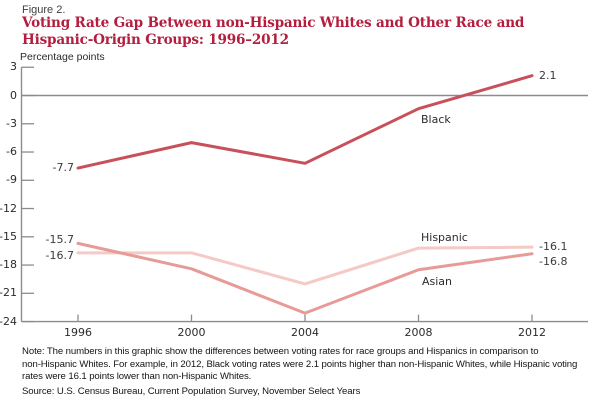 Image resolution: width=607 pixels, height=406 pixels. Describe the element at coordinates (436, 119) in the screenshot. I see `series-name-label-black: Black` at that location.